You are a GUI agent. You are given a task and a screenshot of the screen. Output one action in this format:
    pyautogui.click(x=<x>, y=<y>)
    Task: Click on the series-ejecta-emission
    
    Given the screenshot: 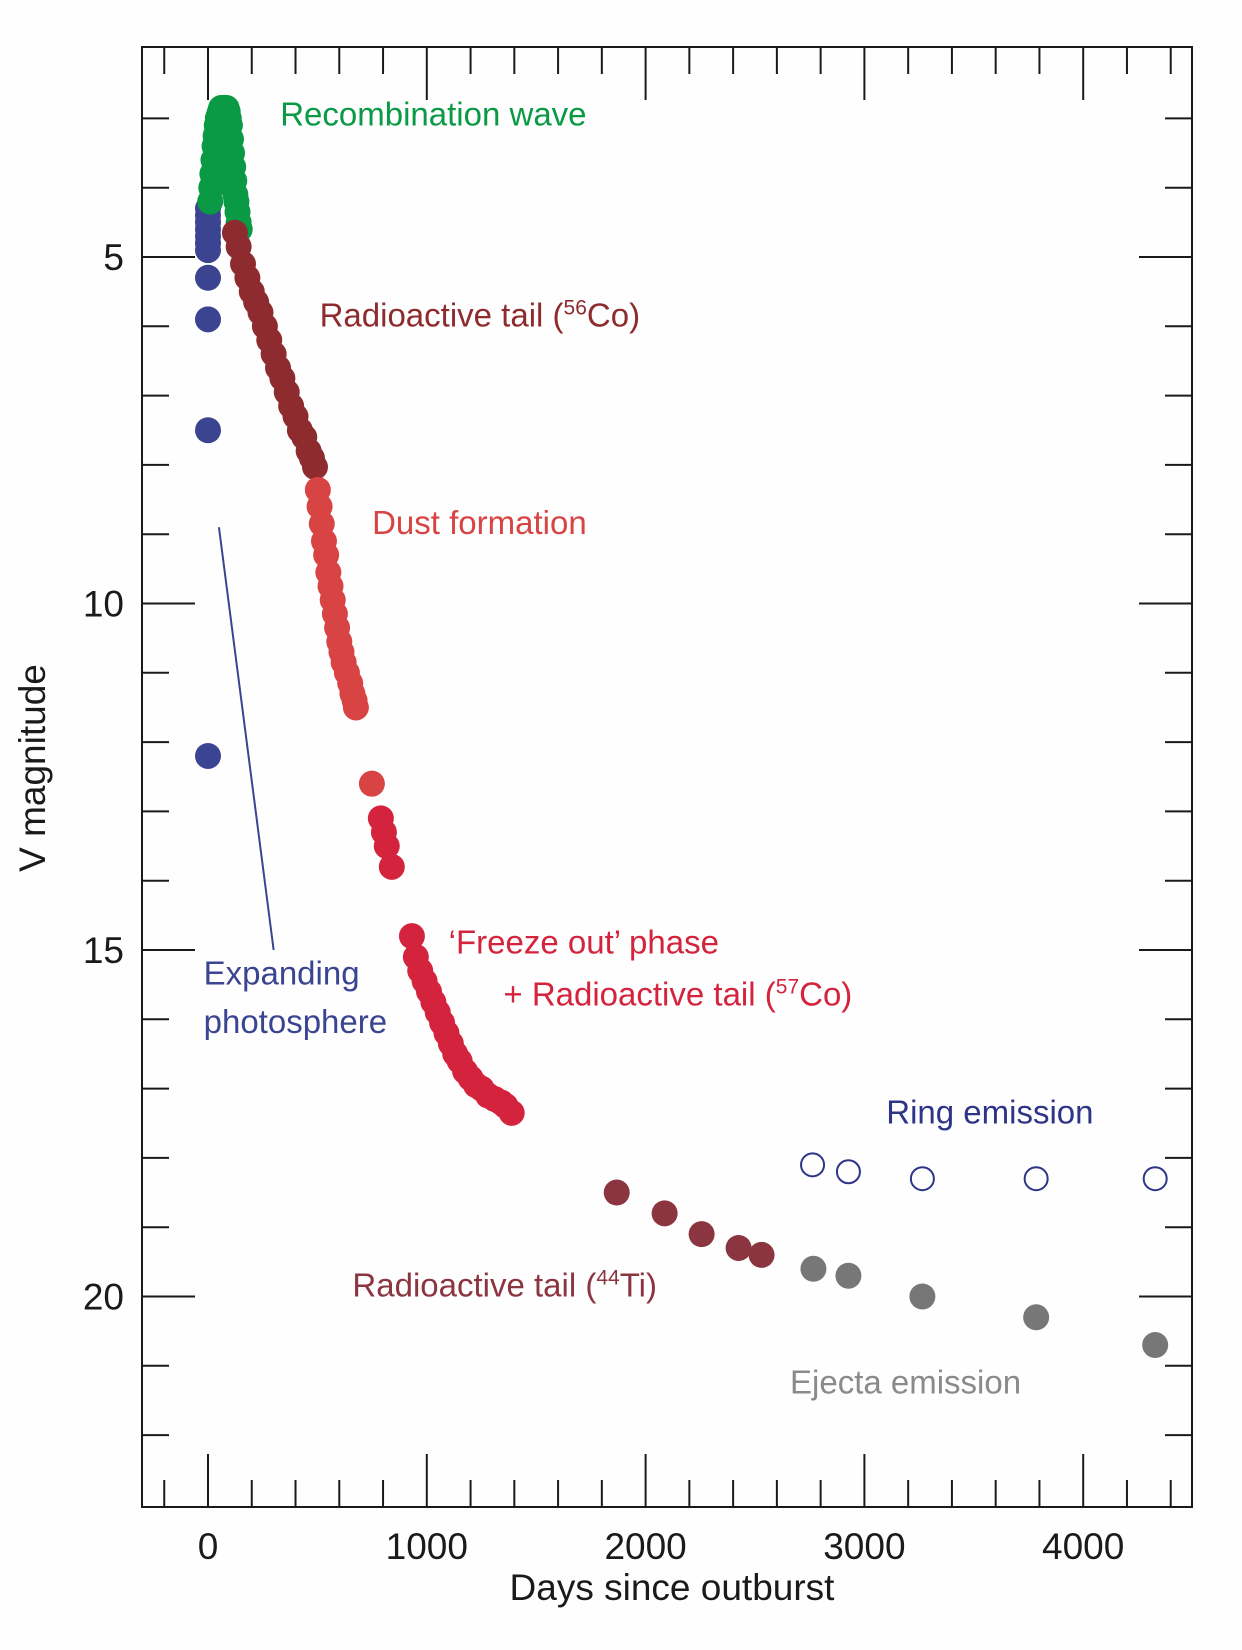 What is the action you would take?
    pyautogui.click(x=984, y=1307)
    